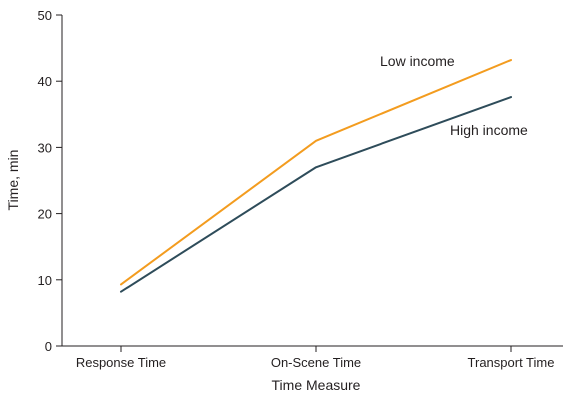  Describe the element at coordinates (48, 346) in the screenshot. I see `y-tick-label: 0` at that location.